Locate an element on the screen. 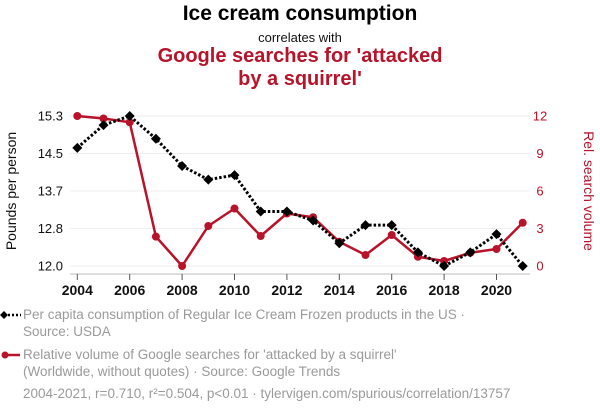  y-axis-left-label: Pounds per person is located at coordinates (11, 191).